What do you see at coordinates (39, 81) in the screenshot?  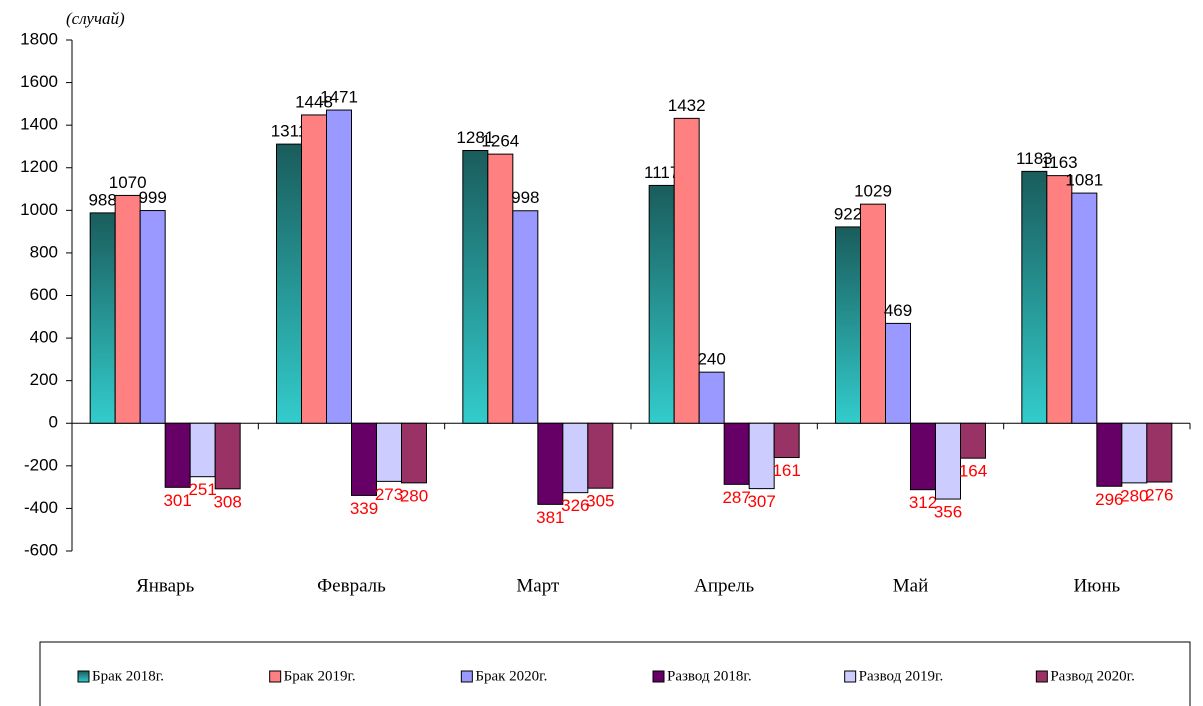 I see `y-tick-label: 1600` at bounding box center [39, 81].